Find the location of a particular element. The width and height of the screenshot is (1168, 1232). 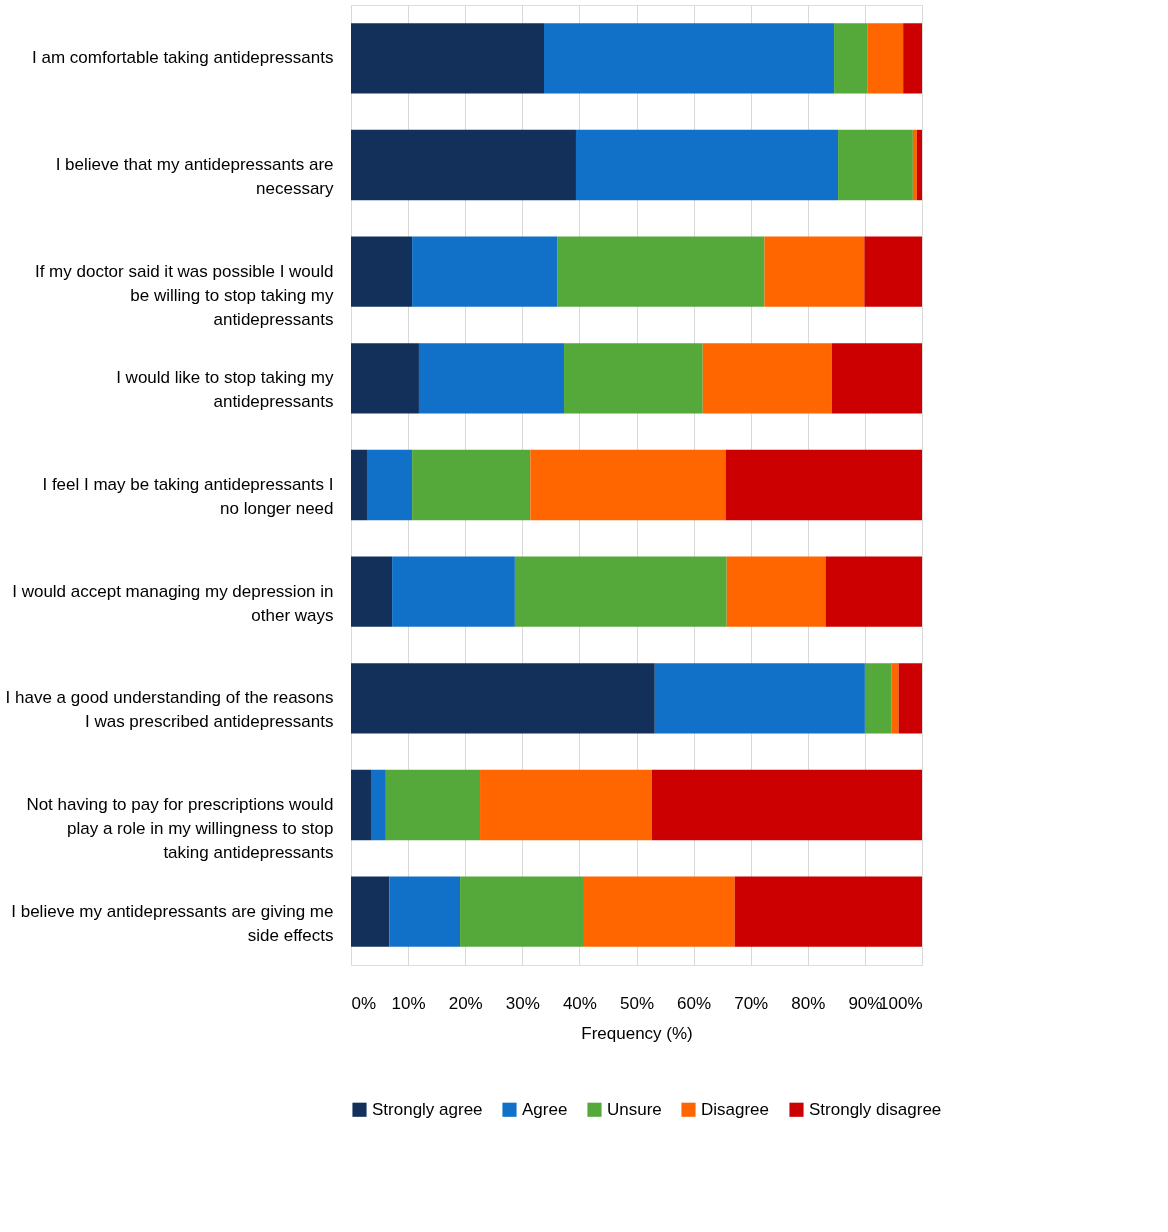

x-tick-label: 40% is located at coordinates (579, 1003).